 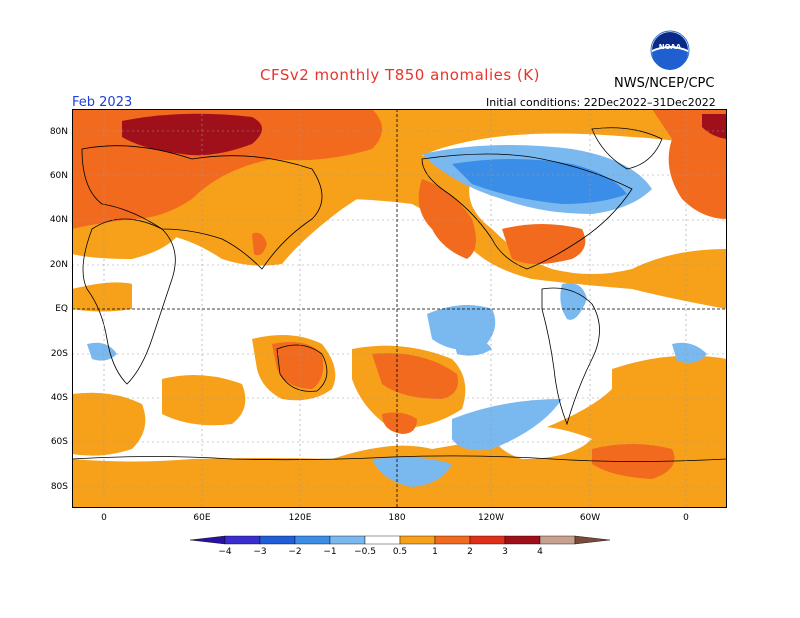 I want to click on colorbar-label: 4, so click(x=540, y=552).